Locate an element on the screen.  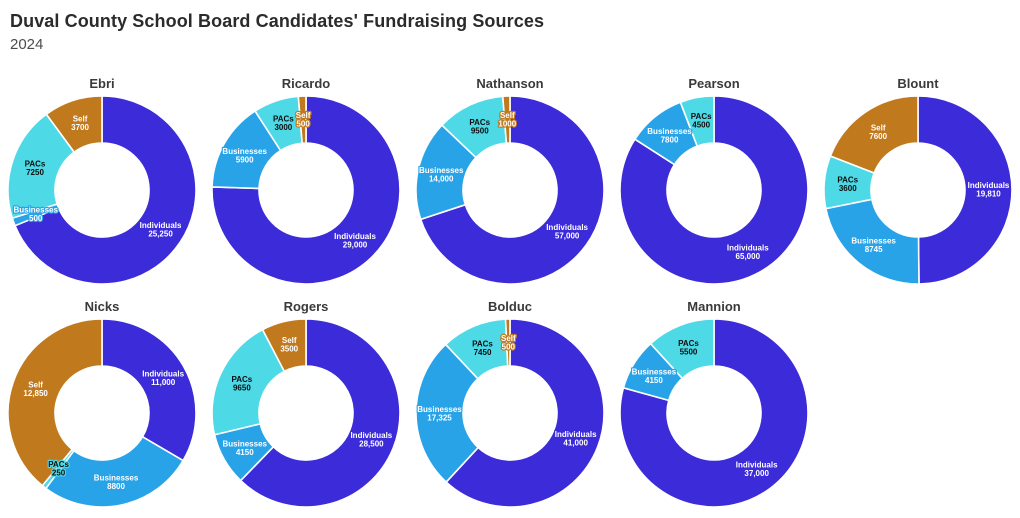
slice-label-ebri-businesses: Businesses 500 is located at coordinates (35, 214).